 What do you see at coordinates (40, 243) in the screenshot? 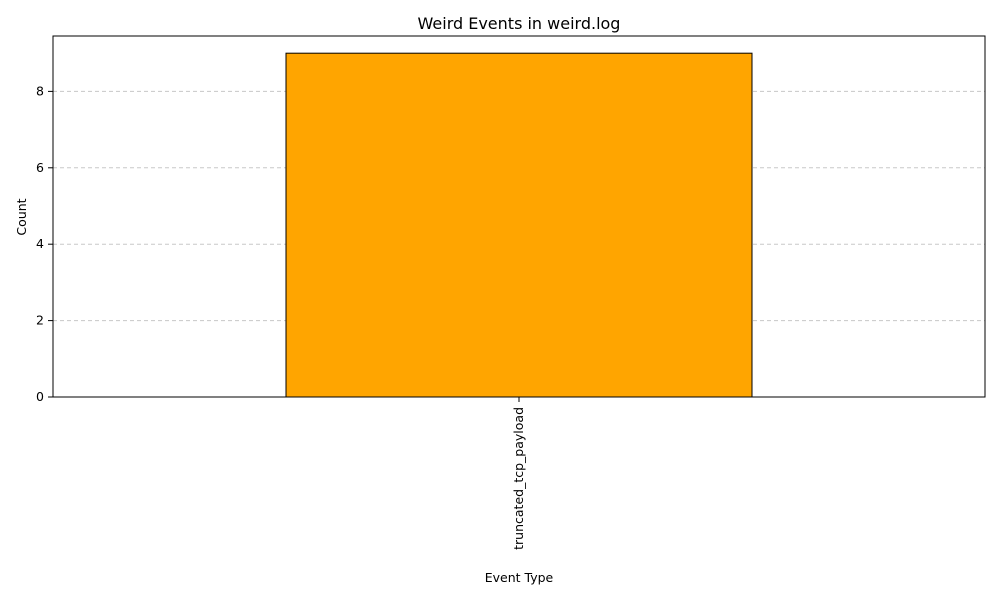
I see `y-tick-label-4: 4` at bounding box center [40, 243].